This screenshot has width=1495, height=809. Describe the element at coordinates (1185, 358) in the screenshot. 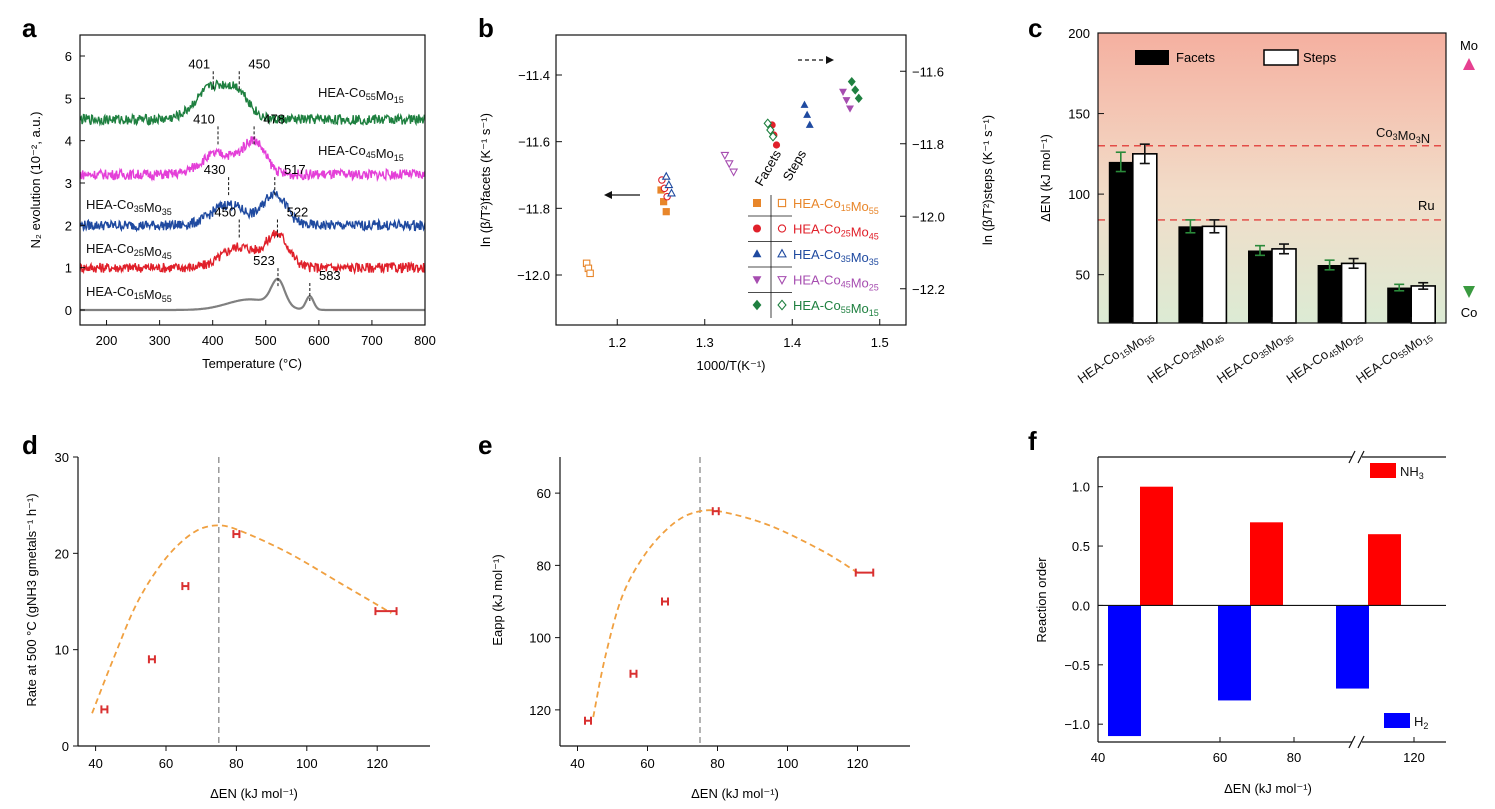

I see `category-label-c: HEA-Co25Mo45` at that location.